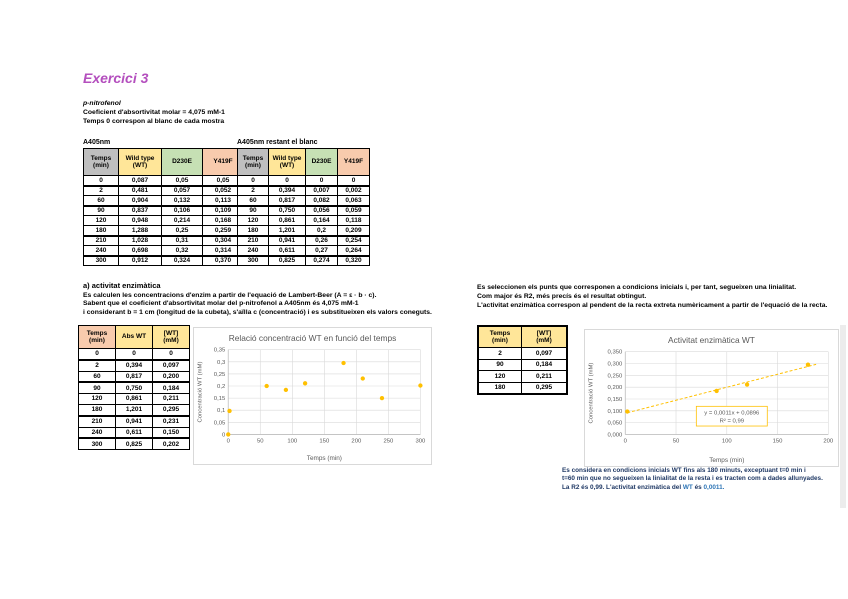 This screenshot has width=848, height=599. Describe the element at coordinates (140, 261) in the screenshot. I see `table-cell: 0,912` at that location.